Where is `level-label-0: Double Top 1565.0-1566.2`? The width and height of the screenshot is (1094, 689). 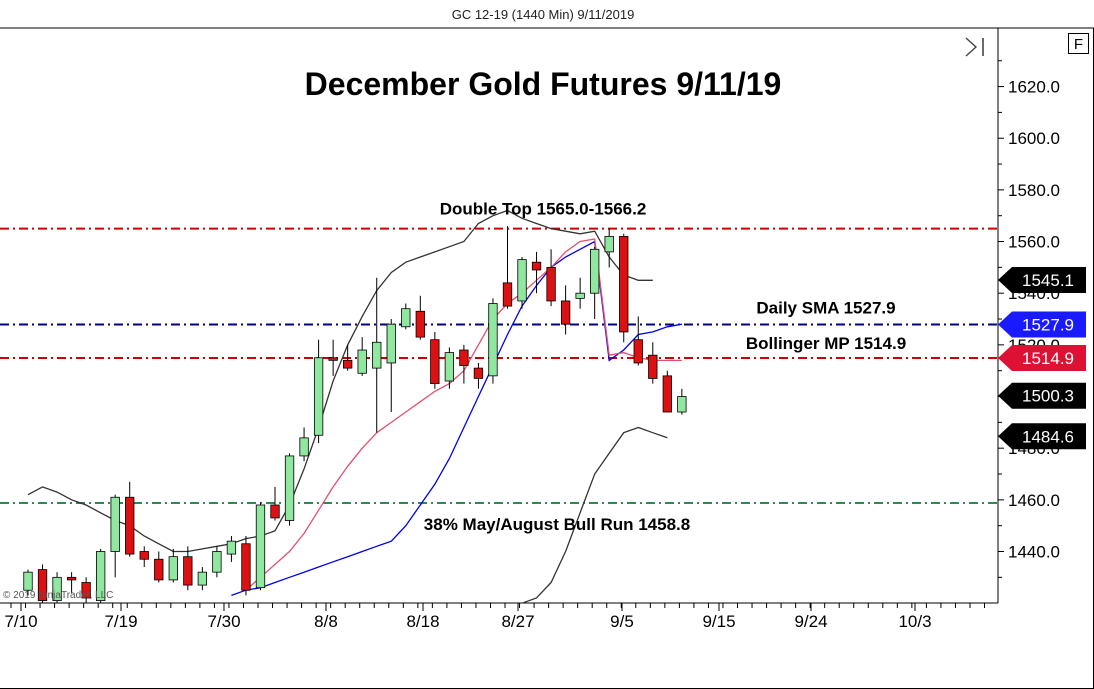
level-label-0: Double Top 1565.0-1566.2 is located at coordinates (543, 209).